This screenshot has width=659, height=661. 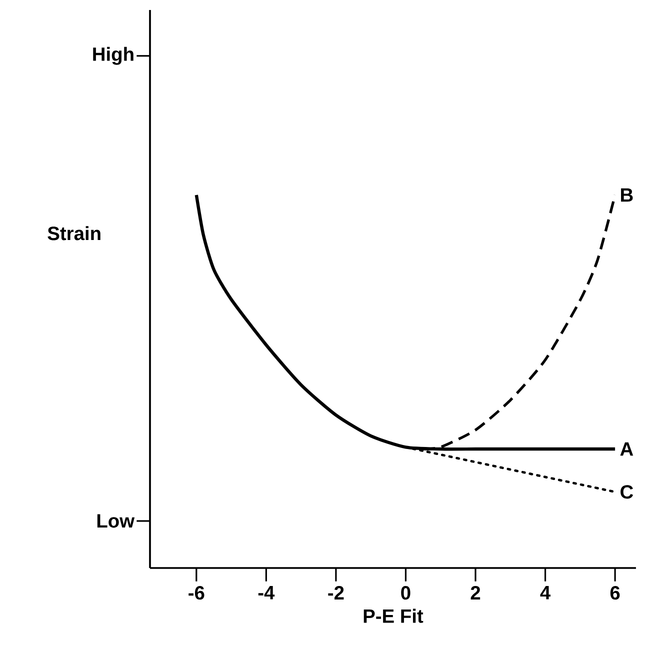 I want to click on x-tick-label: 0, so click(x=405, y=593).